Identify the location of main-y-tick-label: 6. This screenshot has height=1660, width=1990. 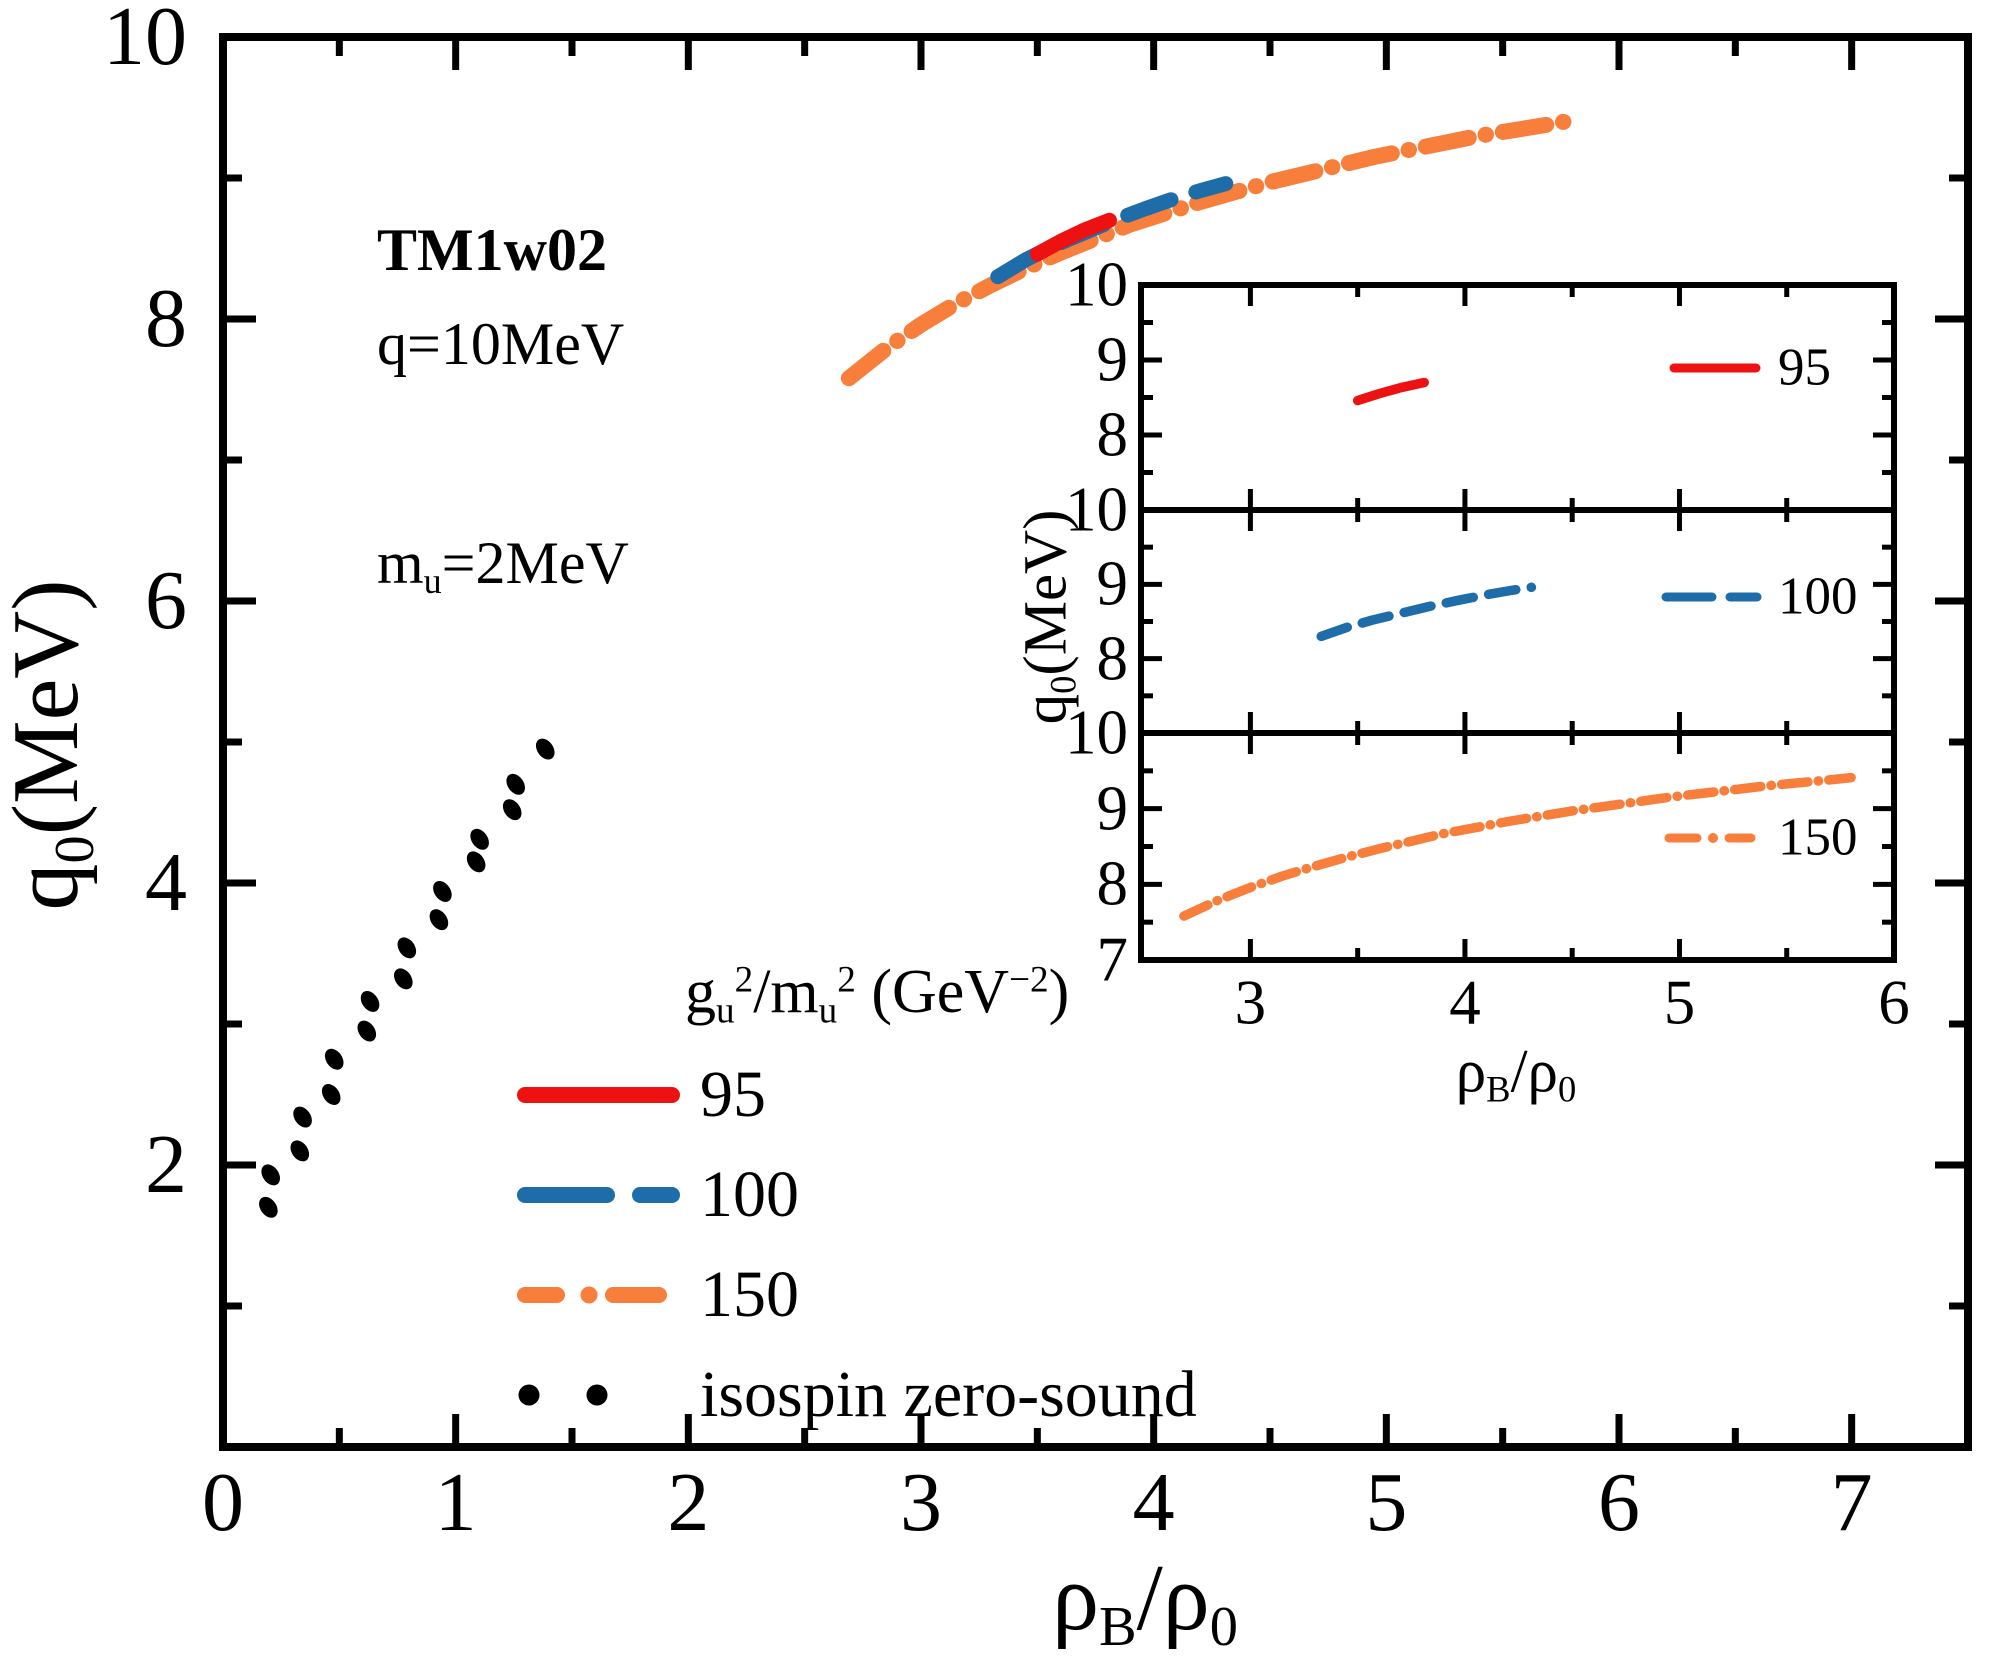
(166, 600).